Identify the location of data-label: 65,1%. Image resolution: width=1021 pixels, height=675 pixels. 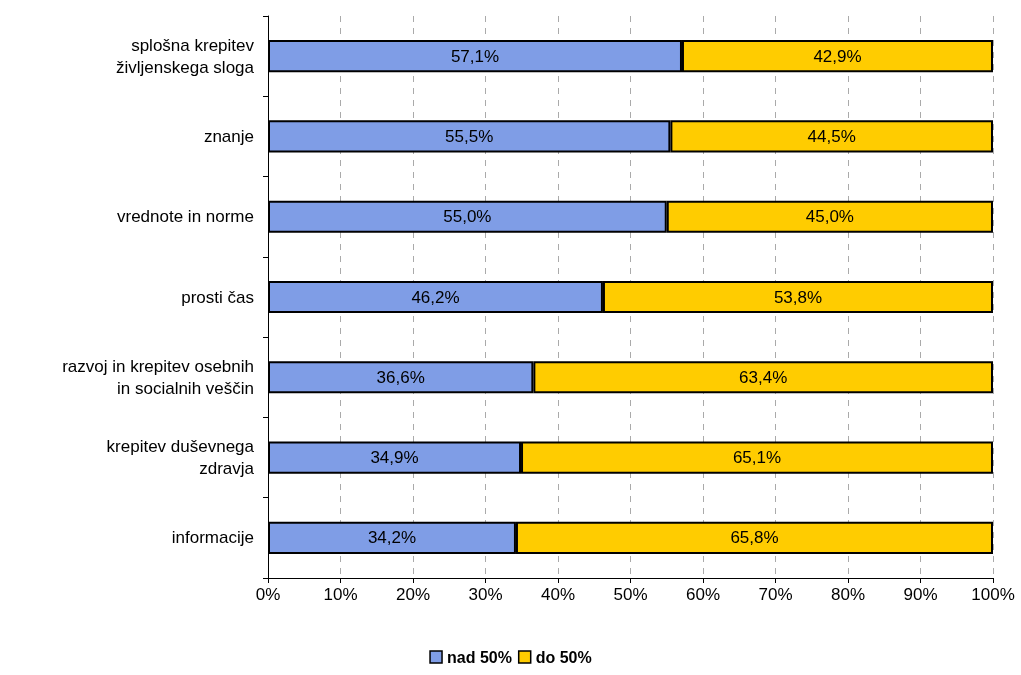
(757, 458).